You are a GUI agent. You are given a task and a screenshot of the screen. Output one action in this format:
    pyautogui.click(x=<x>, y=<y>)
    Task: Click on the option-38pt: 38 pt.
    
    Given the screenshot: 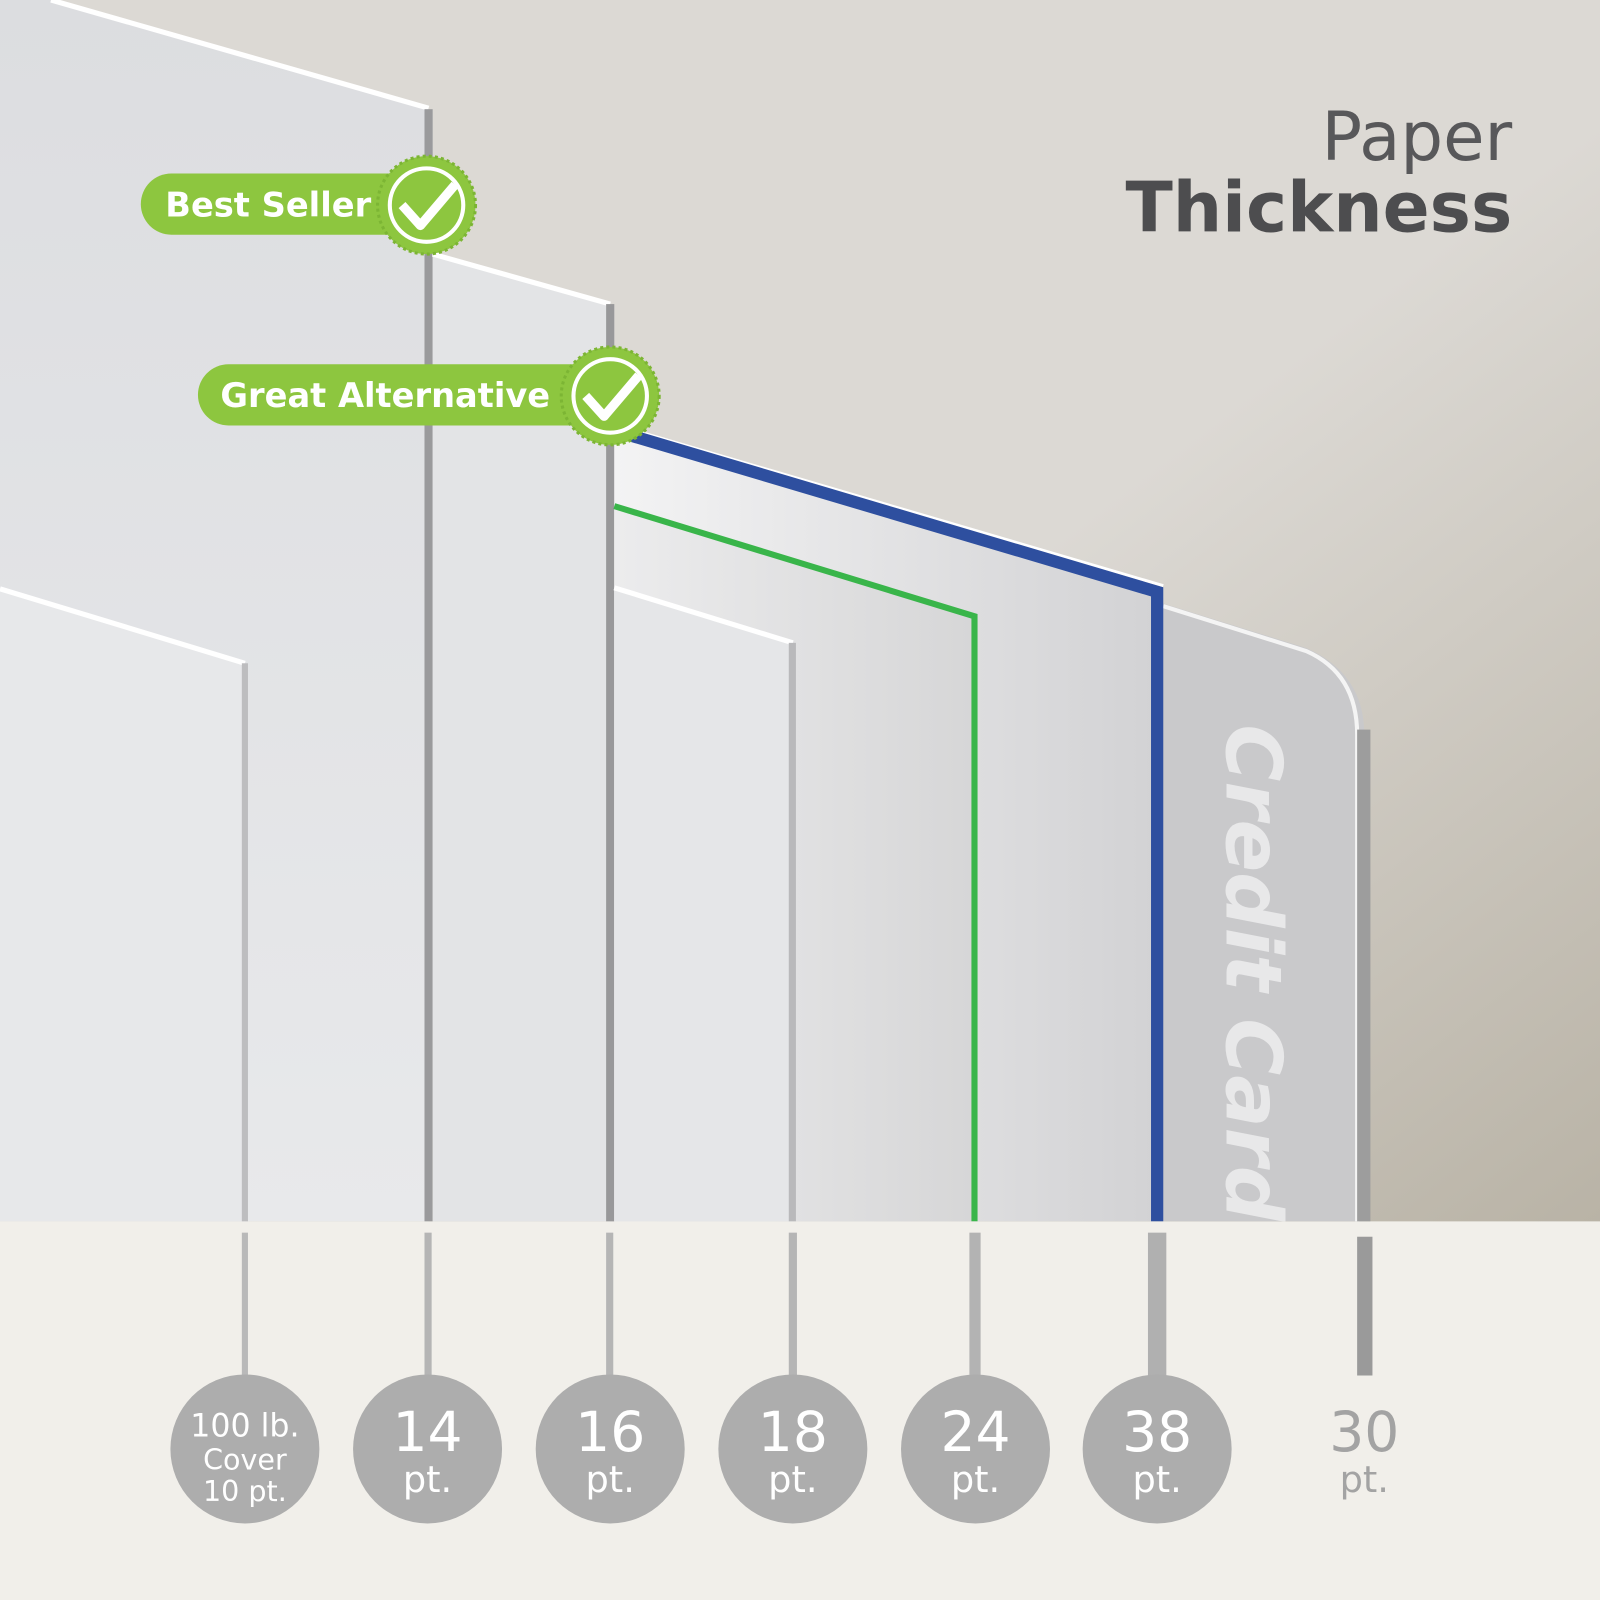 What is the action you would take?
    pyautogui.click(x=1157, y=1378)
    